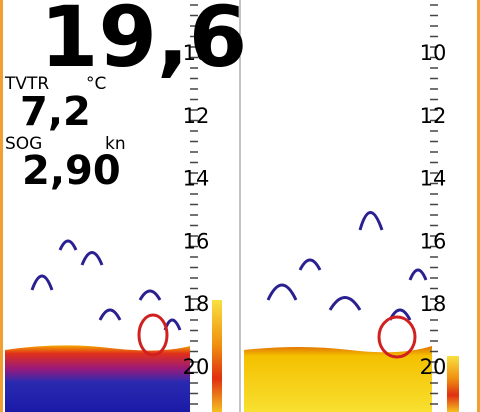 The width and height of the screenshot is (480, 412). I want to click on speed-unit: kn, so click(115, 144).